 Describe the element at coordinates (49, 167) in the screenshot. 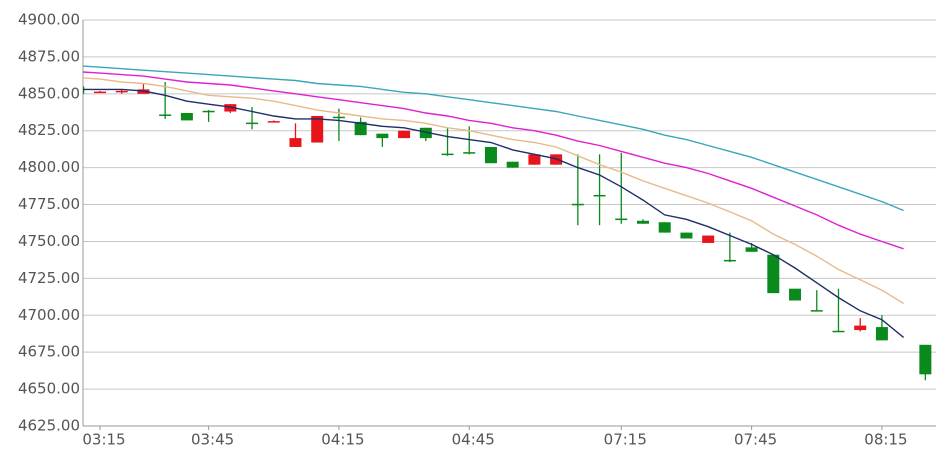

I see `y-tick-label: 4800.00` at that location.